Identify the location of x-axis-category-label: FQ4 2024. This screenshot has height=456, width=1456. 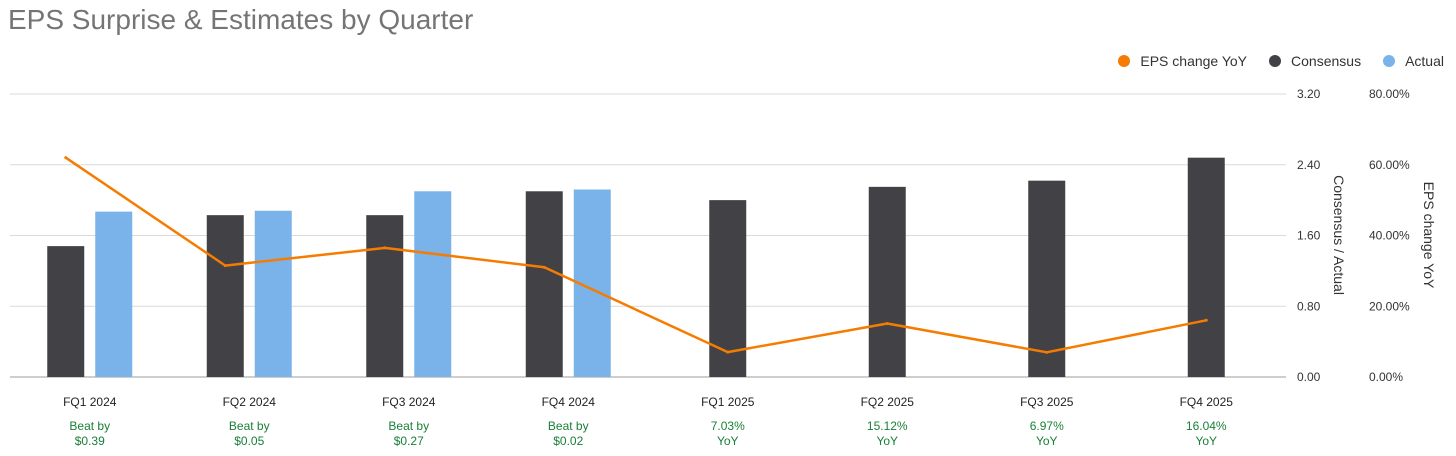
(569, 402).